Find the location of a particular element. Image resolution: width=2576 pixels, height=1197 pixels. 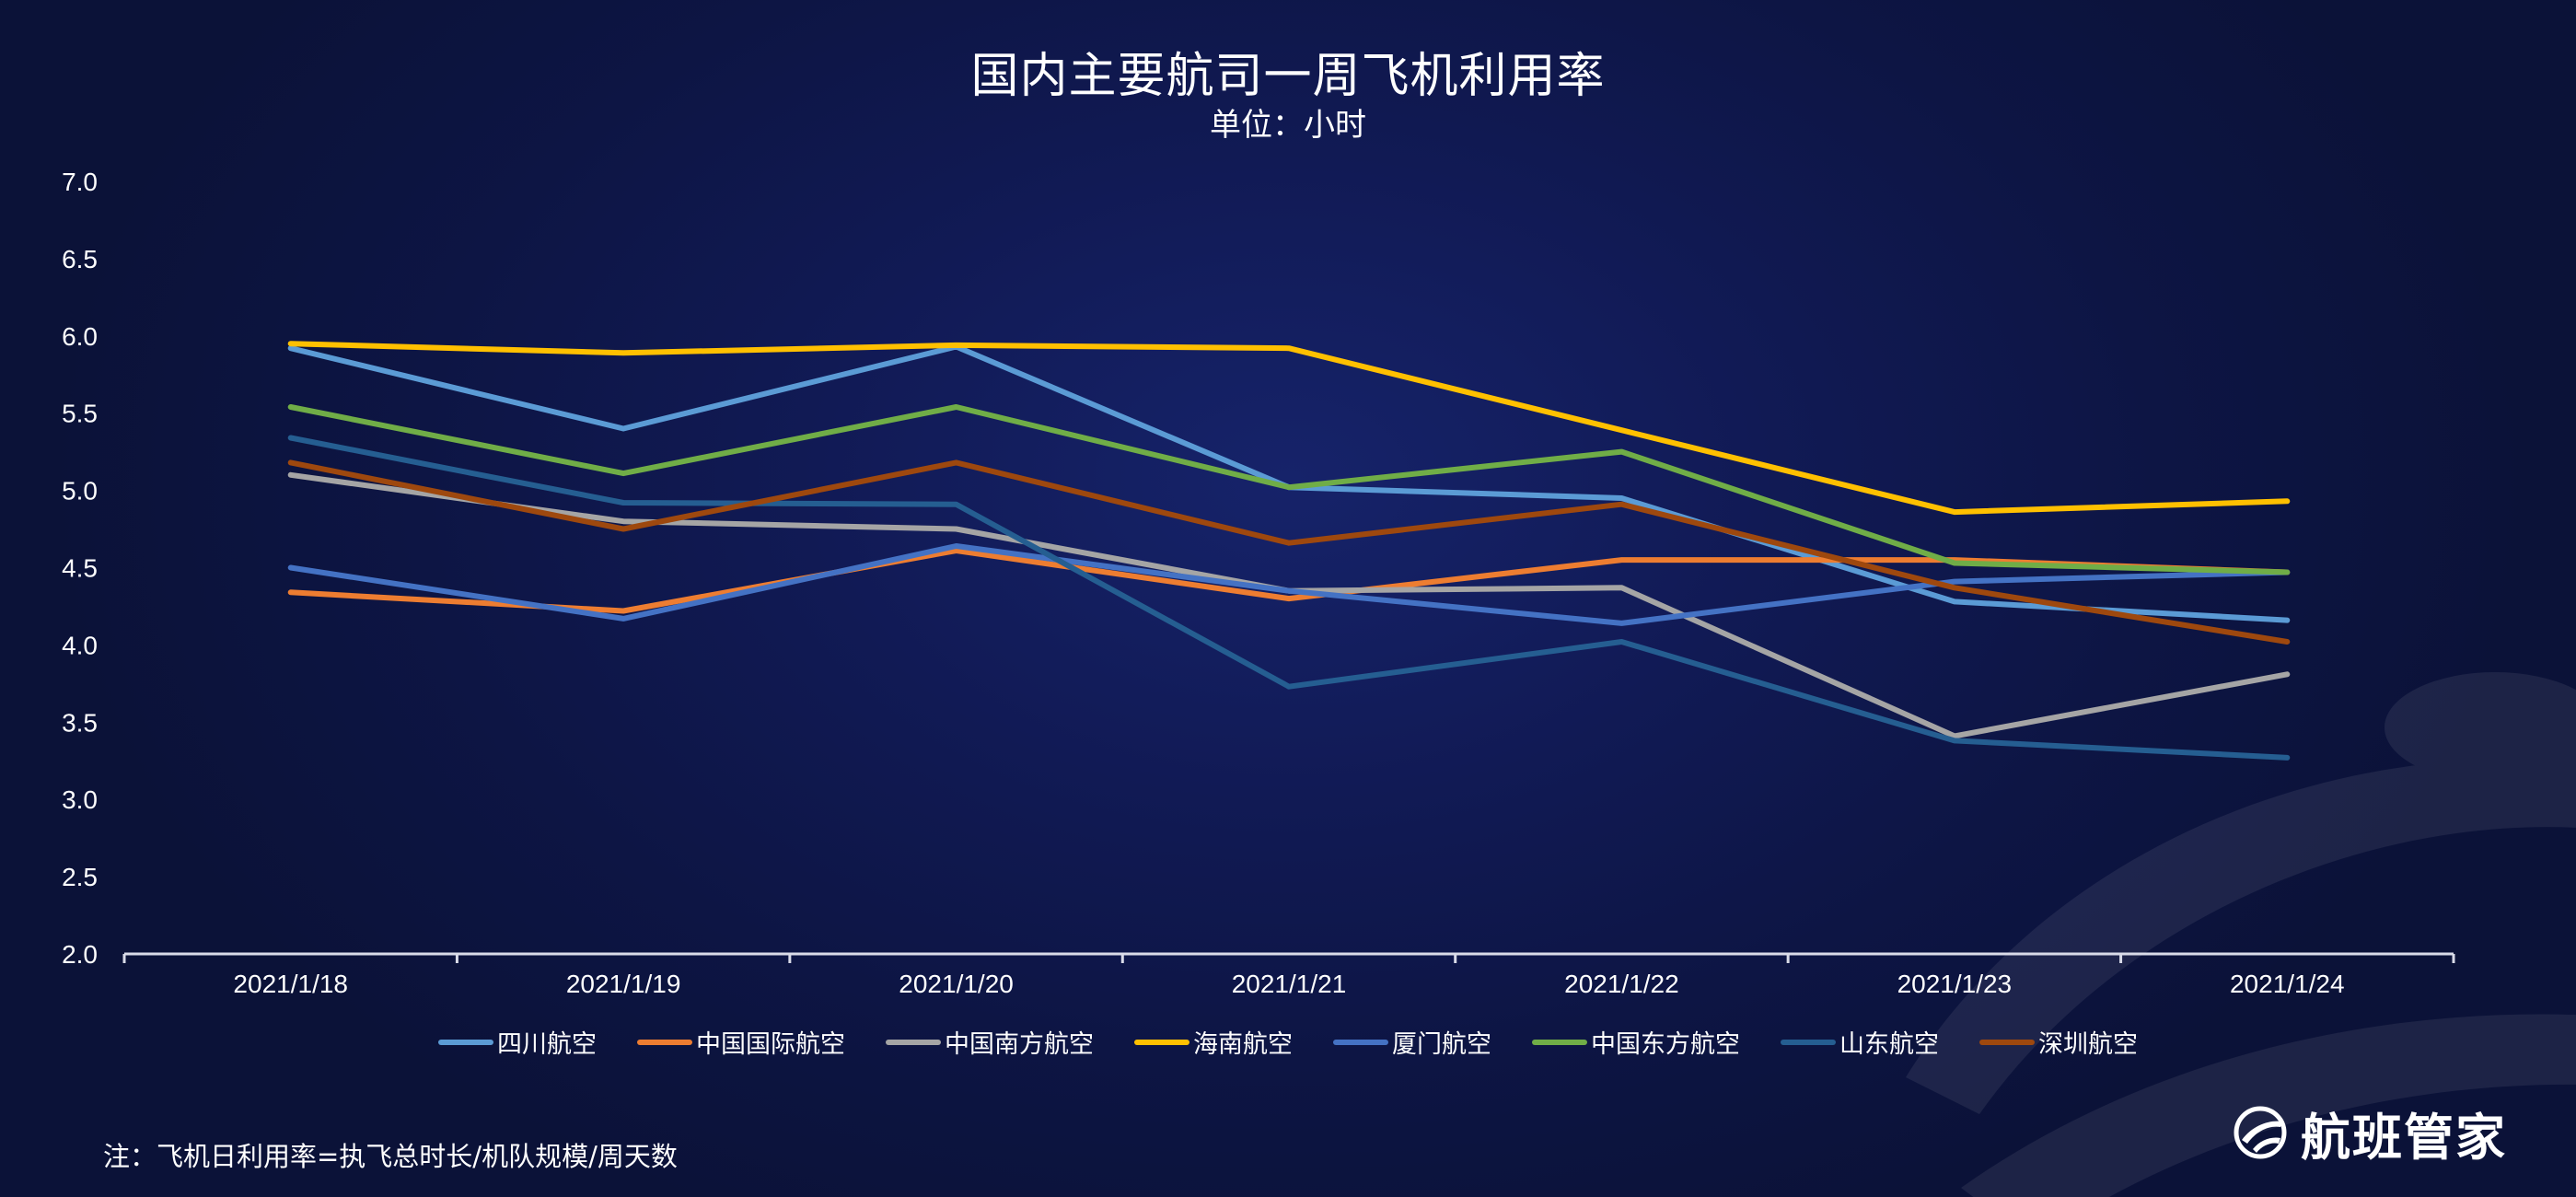

legend-item: 中国东方航空 is located at coordinates (1636, 1042).